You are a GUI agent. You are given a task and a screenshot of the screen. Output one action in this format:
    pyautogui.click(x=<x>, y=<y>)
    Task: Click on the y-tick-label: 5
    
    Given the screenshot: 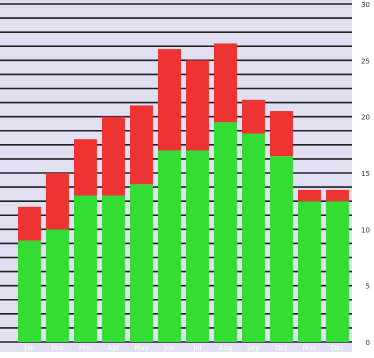 What is the action you would take?
    pyautogui.click(x=368, y=287)
    